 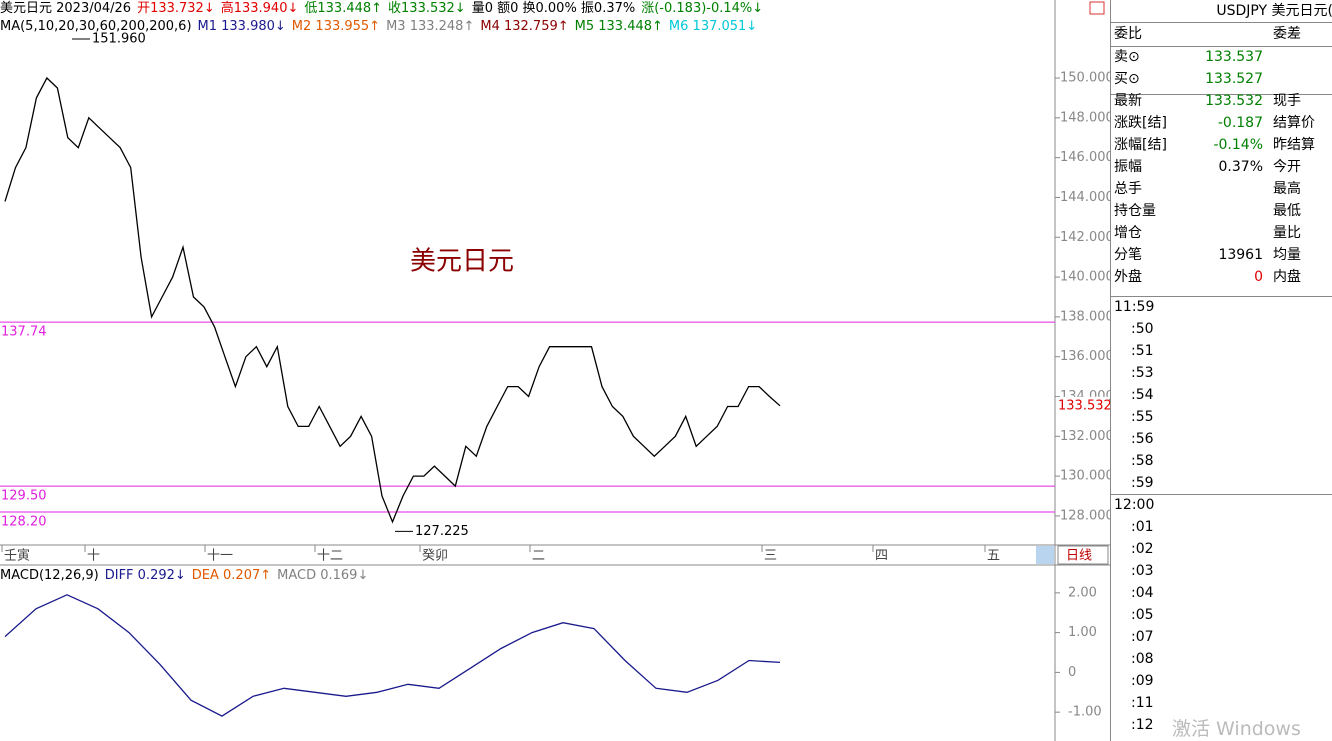 What do you see at coordinates (1085, 316) in the screenshot?
I see `y-tick-label: 138.000` at bounding box center [1085, 316].